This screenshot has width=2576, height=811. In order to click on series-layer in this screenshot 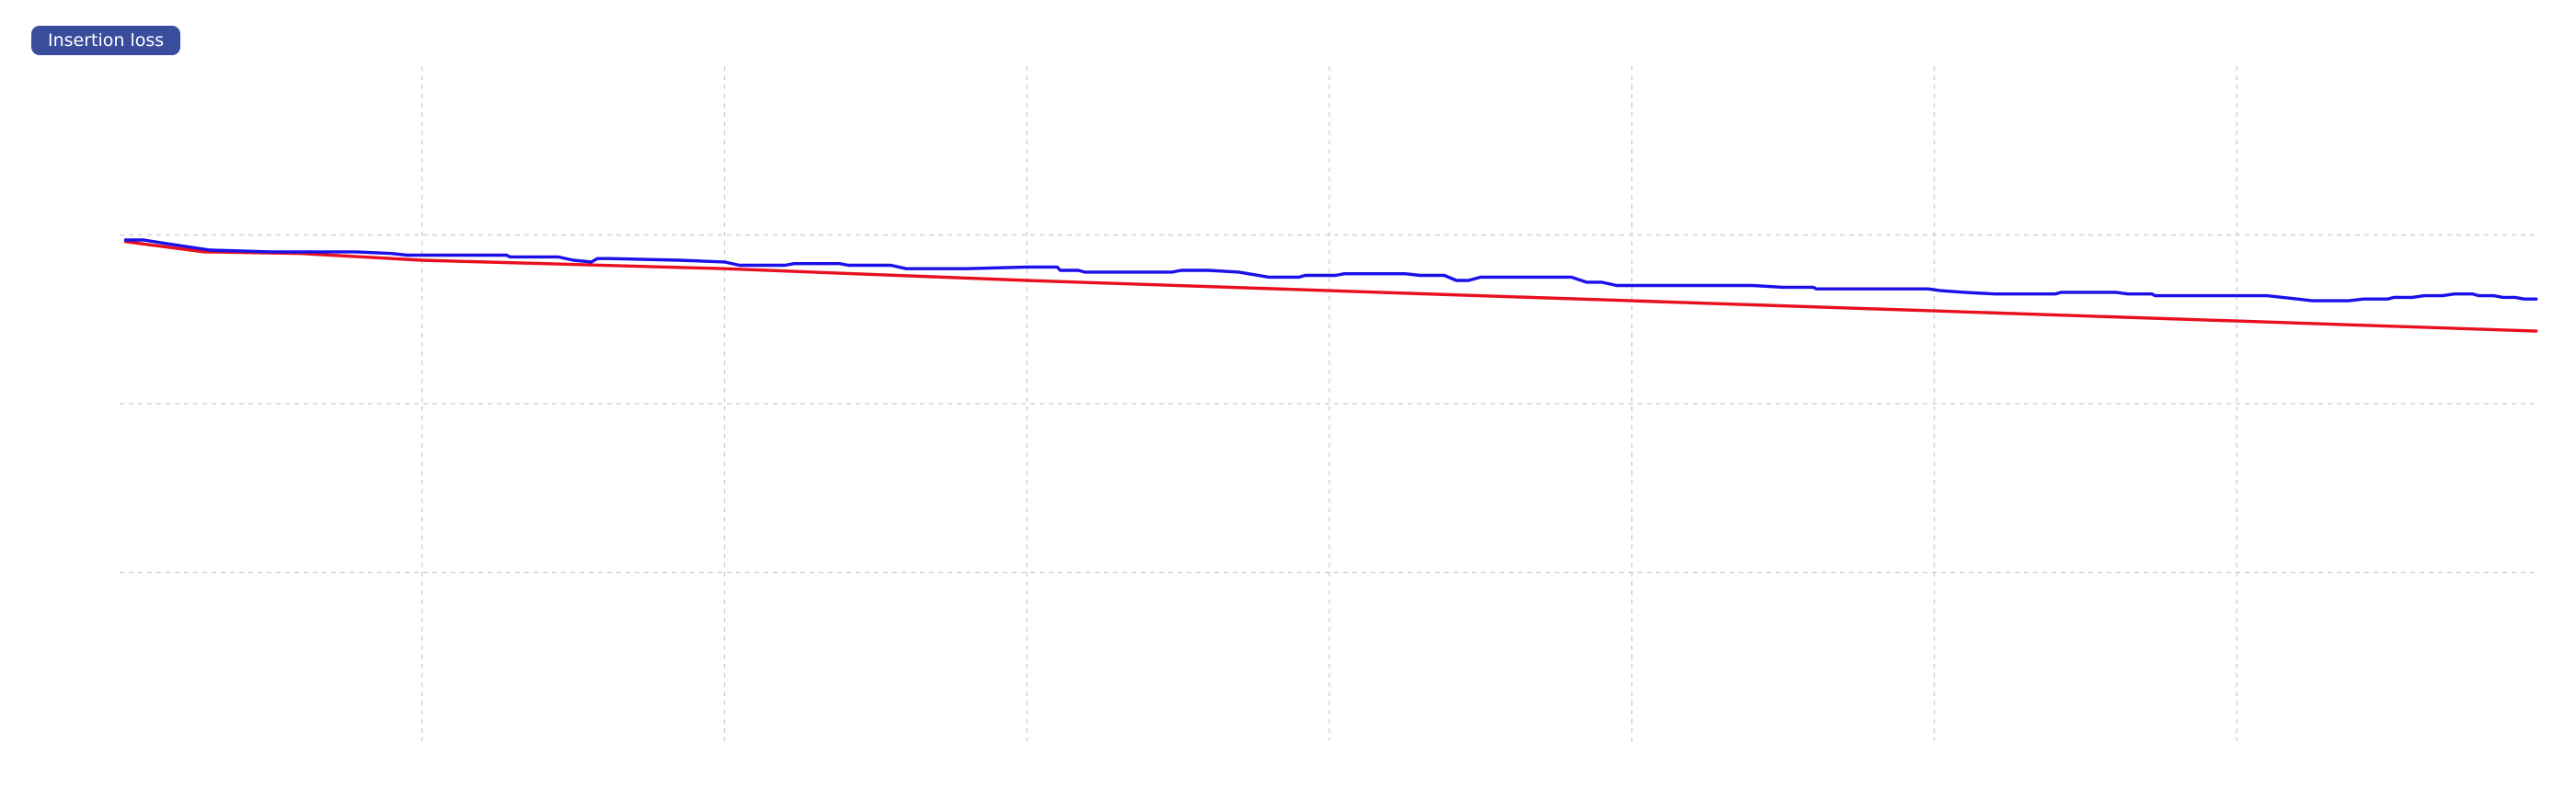, I will do `click(1330, 285)`.